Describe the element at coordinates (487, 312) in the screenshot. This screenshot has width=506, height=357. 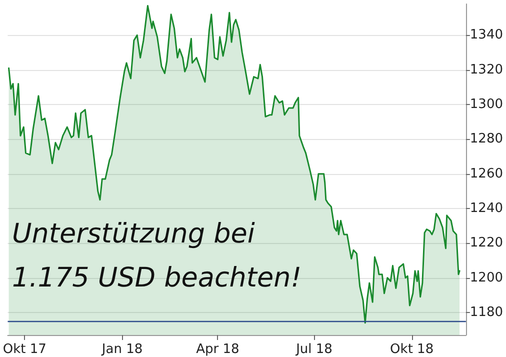
I see `y-tick-label: 1180` at that location.